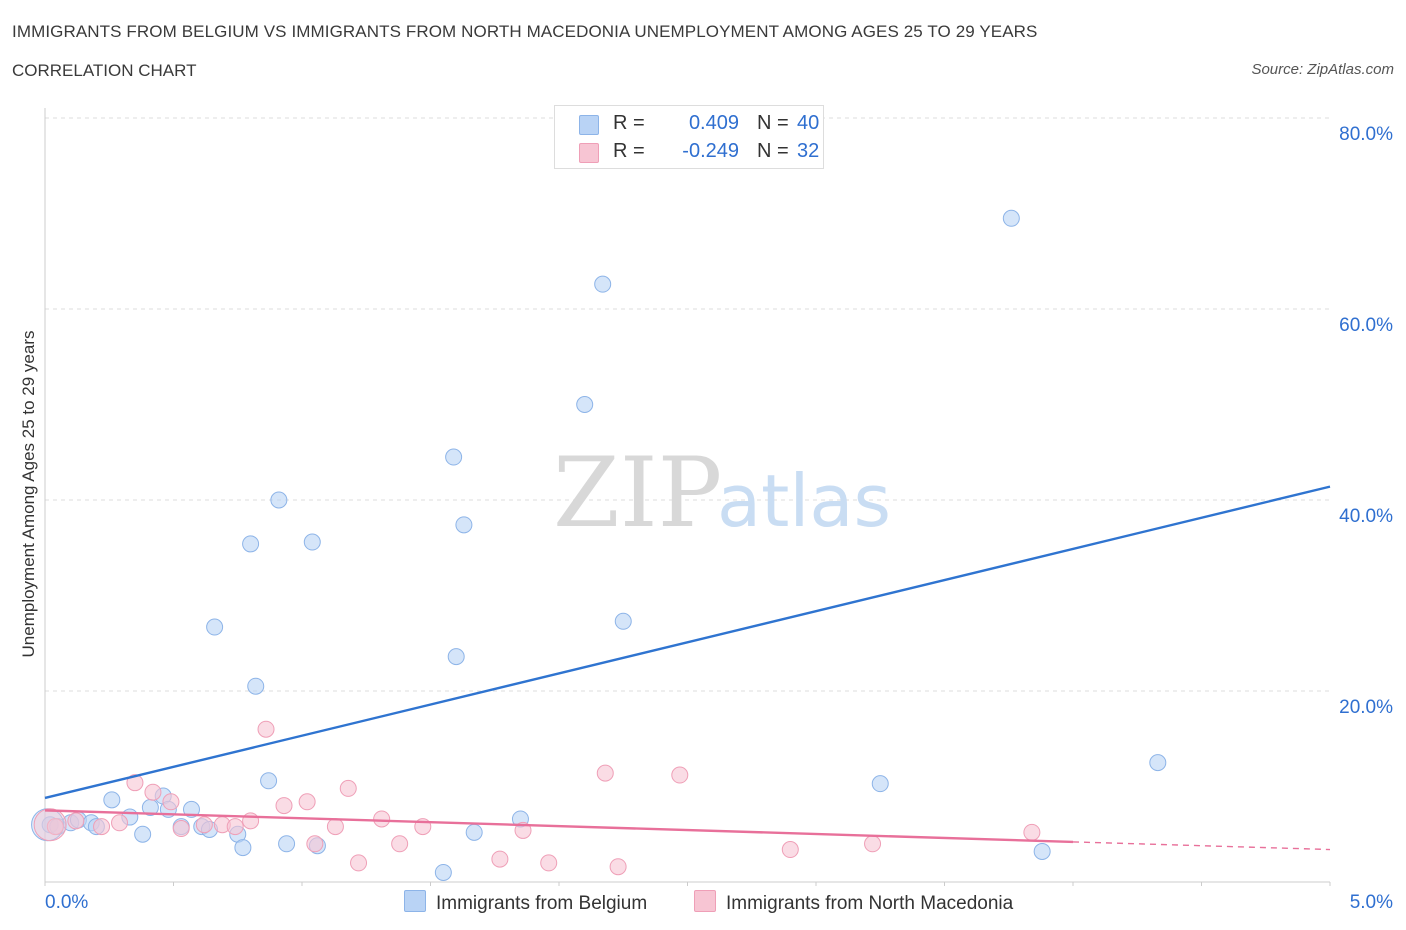 This screenshot has width=1406, height=930. I want to click on bottom-legend-north-macedonia: Immigrants from North Macedonia, so click(853, 902).